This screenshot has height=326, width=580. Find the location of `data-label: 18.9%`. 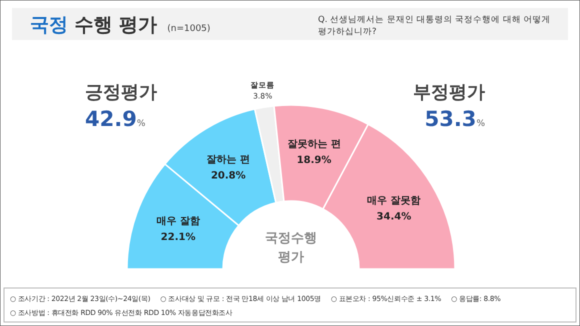

data-label: 18.9% is located at coordinates (314, 160).